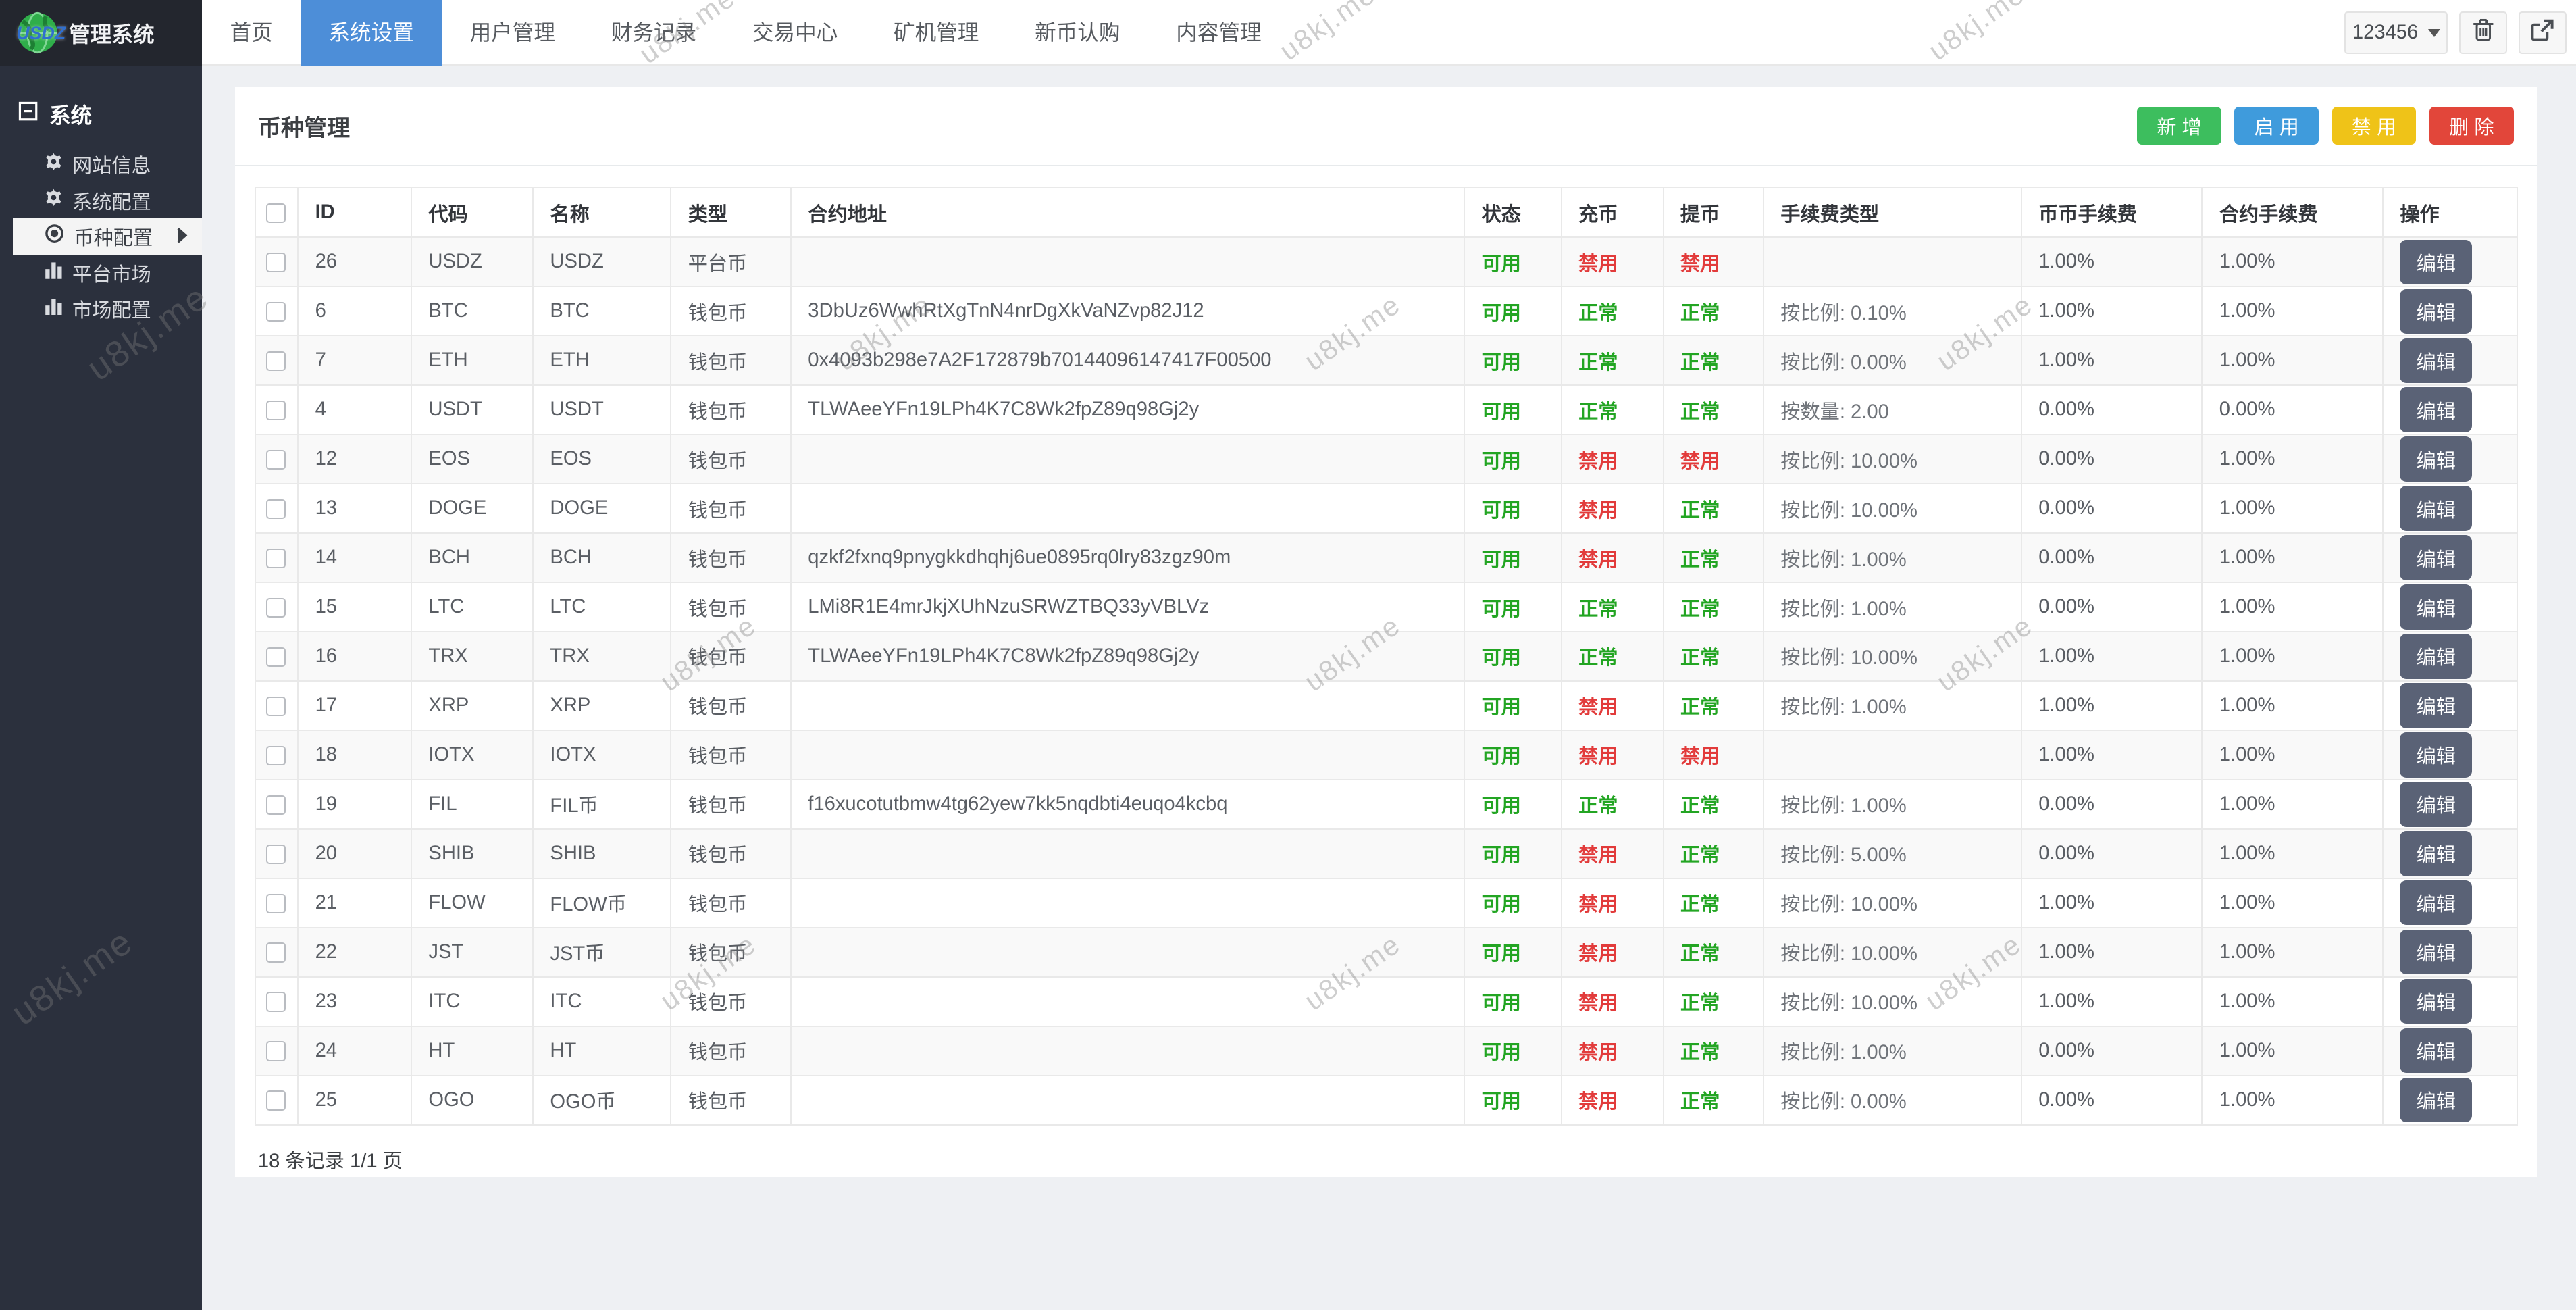 This screenshot has width=2576, height=1310. What do you see at coordinates (936, 32) in the screenshot?
I see `nav-item-6: 矿机管理` at bounding box center [936, 32].